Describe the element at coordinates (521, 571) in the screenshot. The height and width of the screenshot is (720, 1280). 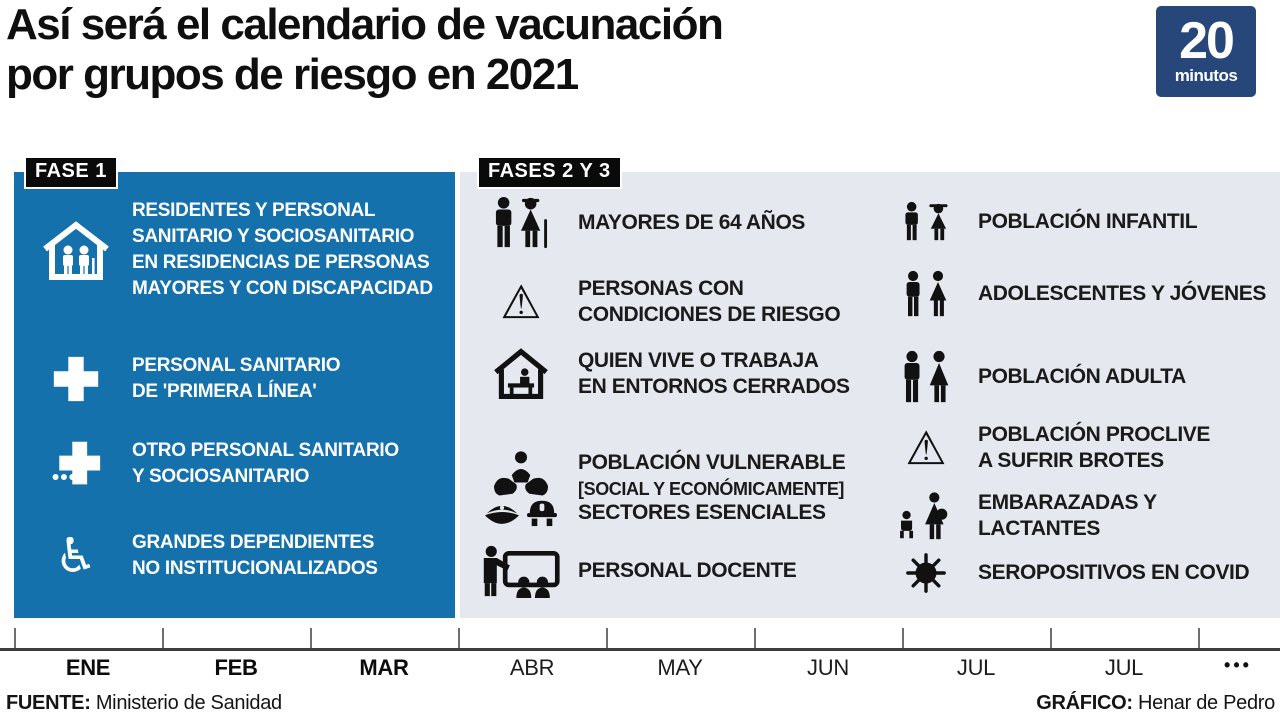
I see `teacher-icon` at that location.